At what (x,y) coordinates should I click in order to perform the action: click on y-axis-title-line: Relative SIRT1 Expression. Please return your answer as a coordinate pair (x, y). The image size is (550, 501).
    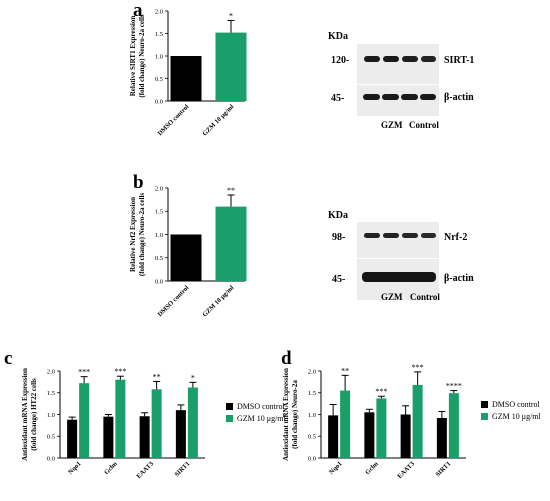
    Looking at the image, I should click on (133, 56).